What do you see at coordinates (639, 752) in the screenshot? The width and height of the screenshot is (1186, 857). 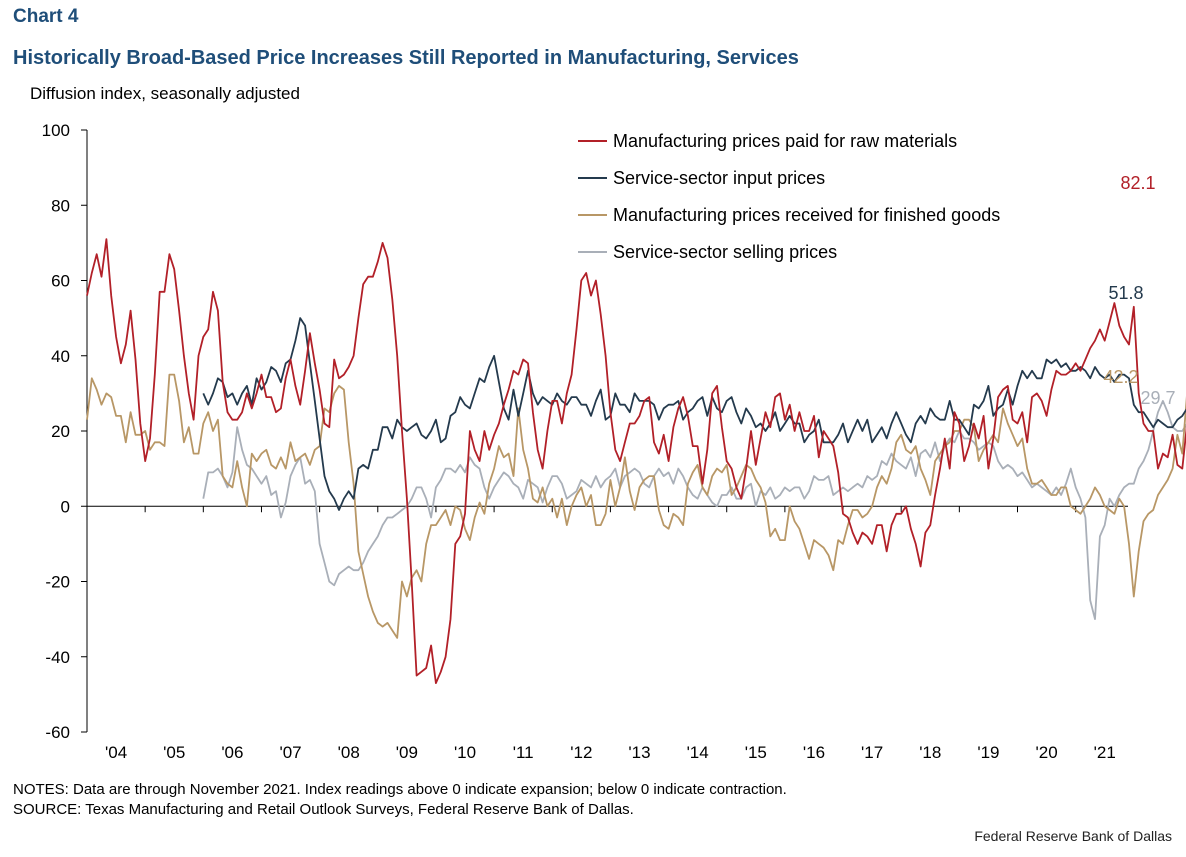 I see `x-tick-label: '13` at bounding box center [639, 752].